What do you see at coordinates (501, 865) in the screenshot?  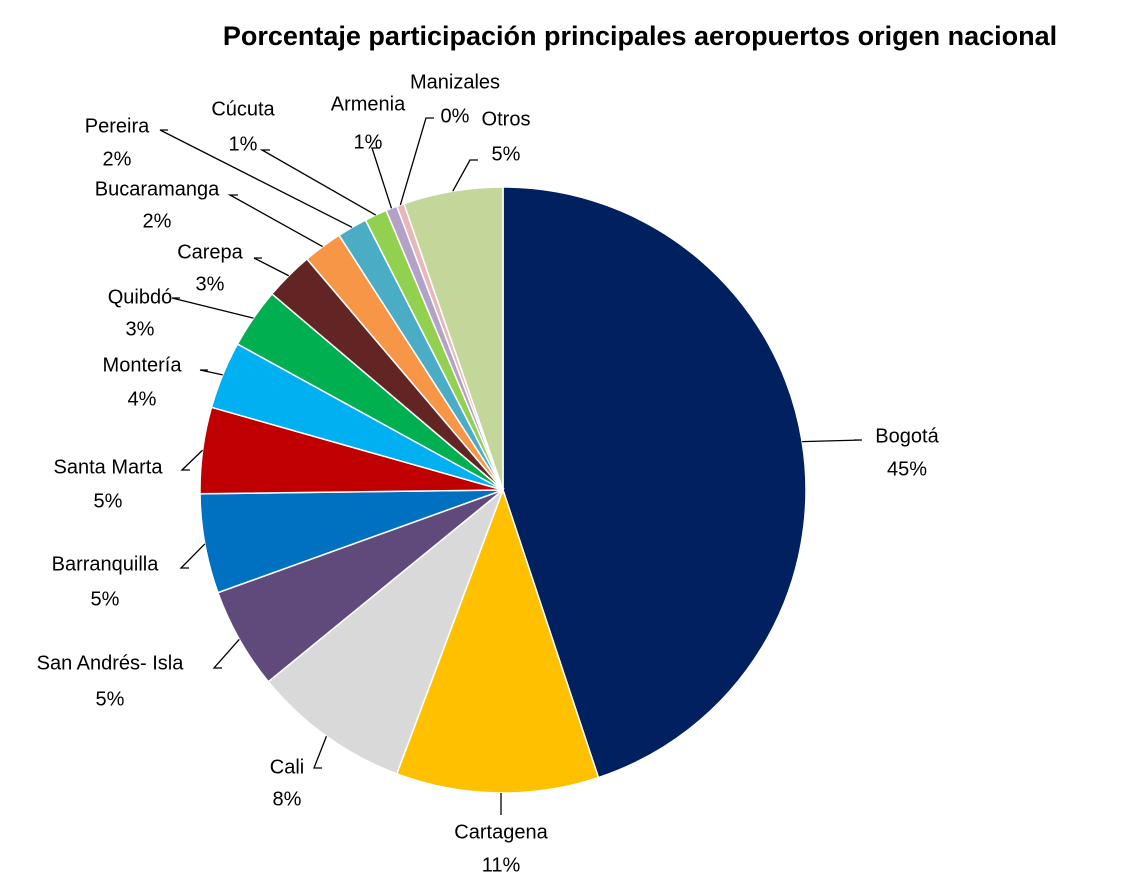 I see `slice-value-label: 11%` at bounding box center [501, 865].